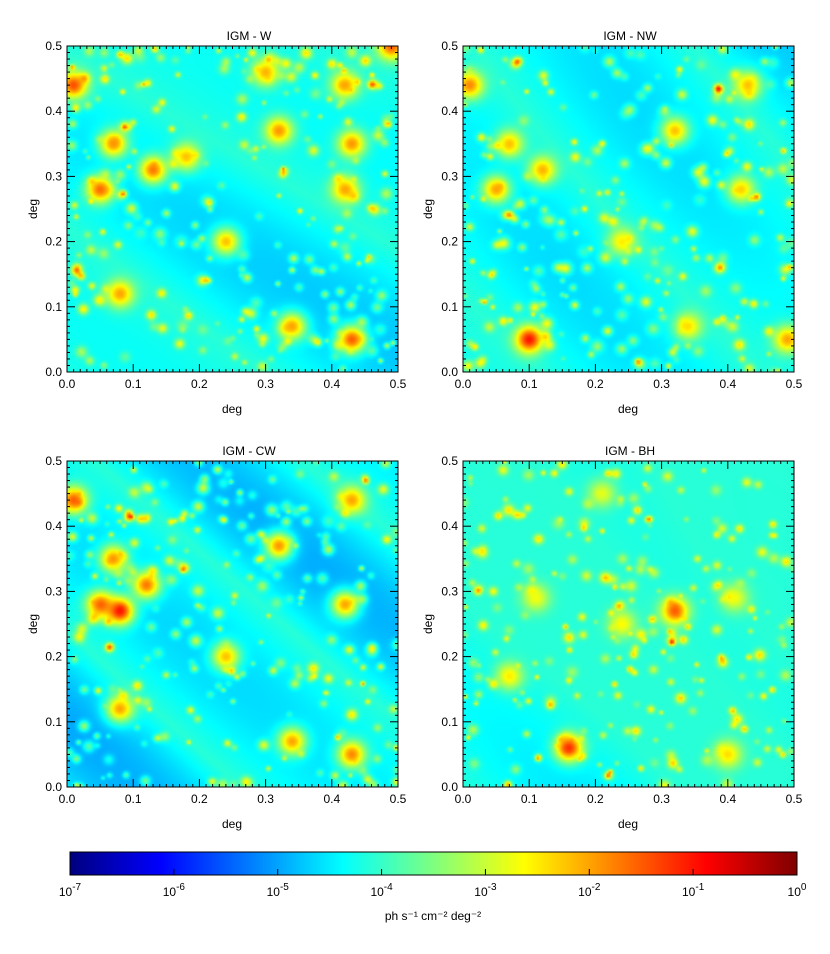 The height and width of the screenshot is (954, 830). What do you see at coordinates (589, 890) in the screenshot?
I see `colorbar-tick-label: 10⁻²` at bounding box center [589, 890].